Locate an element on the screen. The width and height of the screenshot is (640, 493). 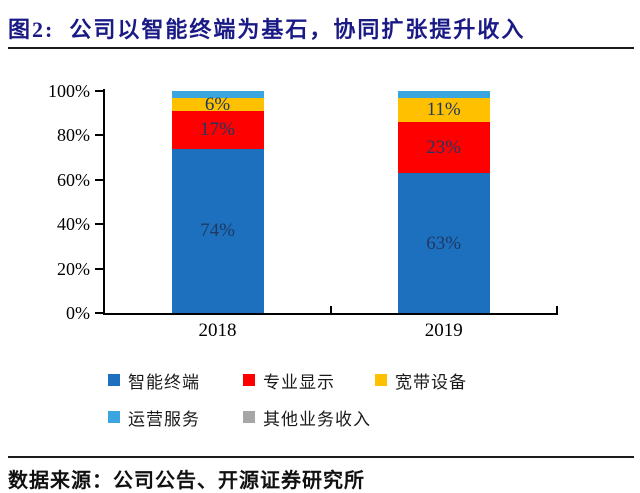
title-divider is located at coordinates (321, 48).